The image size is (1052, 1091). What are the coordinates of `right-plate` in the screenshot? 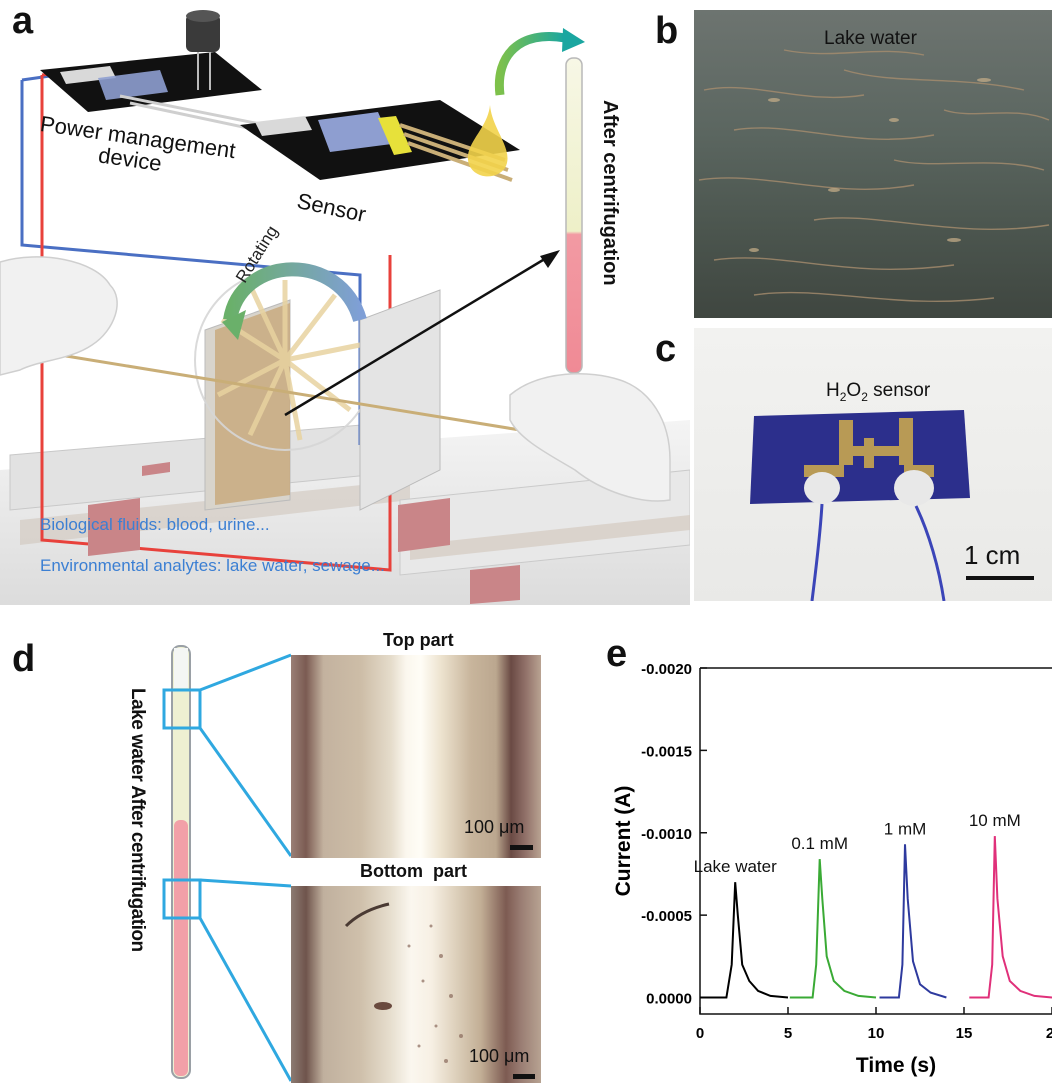 It's located at (400, 400).